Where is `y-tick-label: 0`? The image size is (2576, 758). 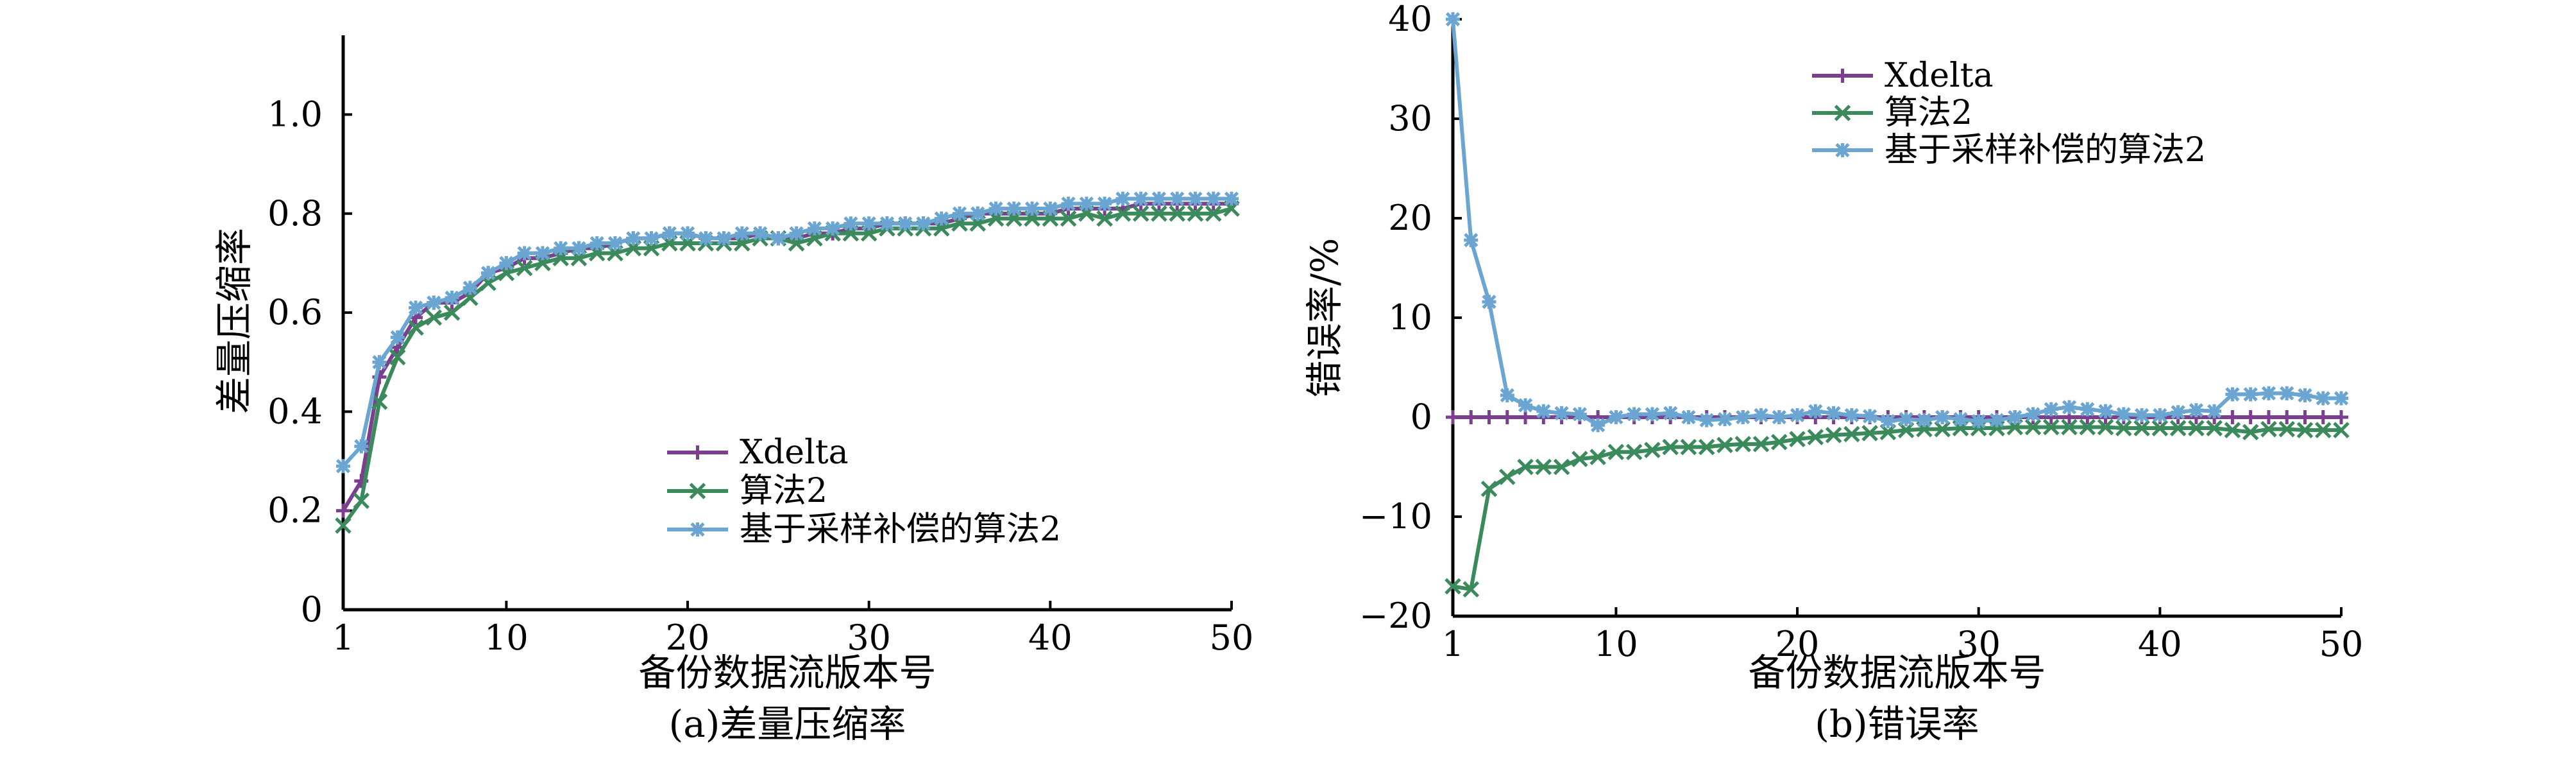
y-tick-label: 0 is located at coordinates (312, 609).